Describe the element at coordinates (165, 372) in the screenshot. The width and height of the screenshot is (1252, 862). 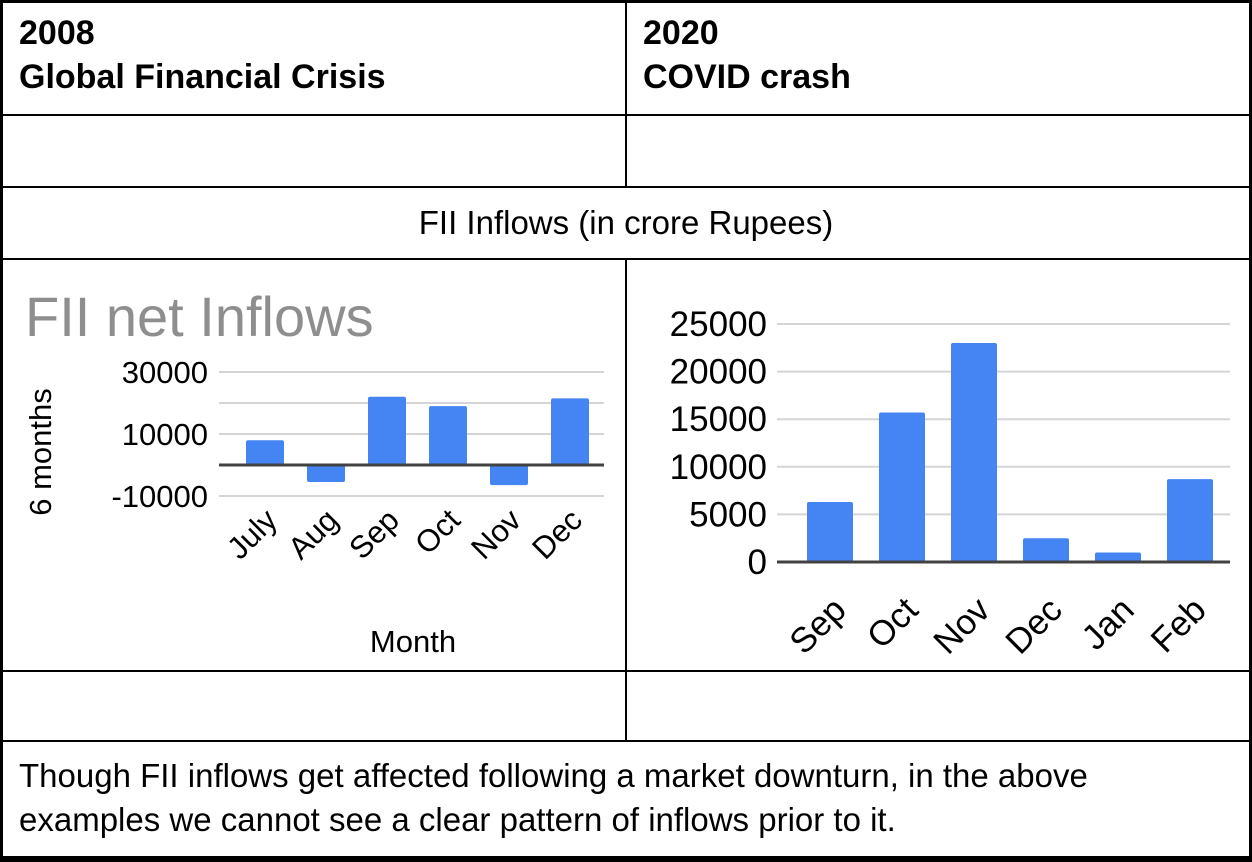
I see `svg-text: 30000` at that location.